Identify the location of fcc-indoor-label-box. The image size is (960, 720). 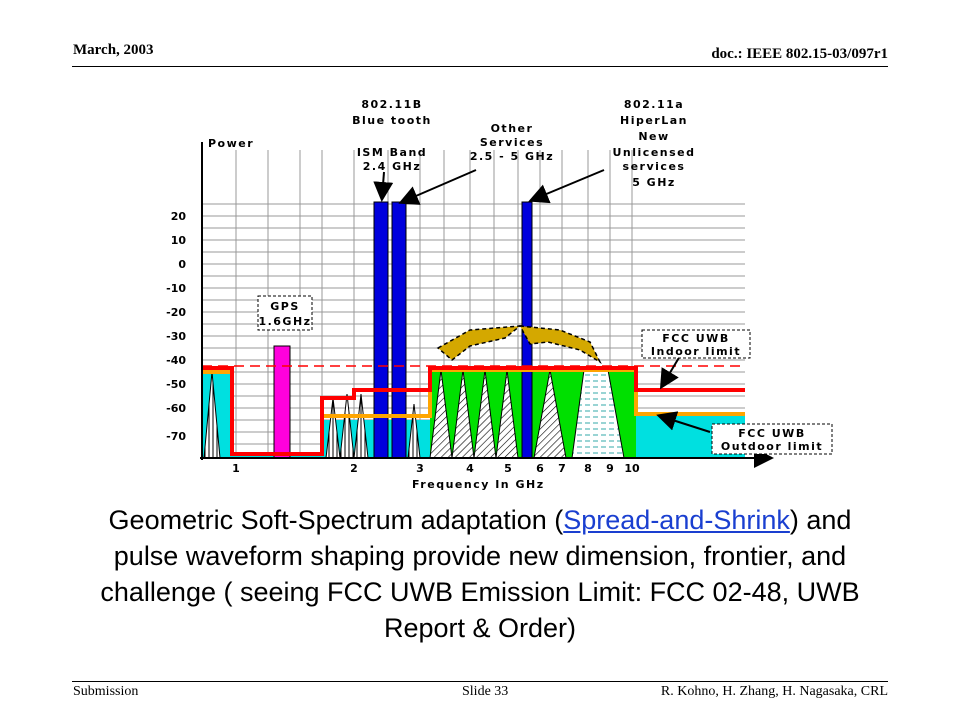
(696, 344).